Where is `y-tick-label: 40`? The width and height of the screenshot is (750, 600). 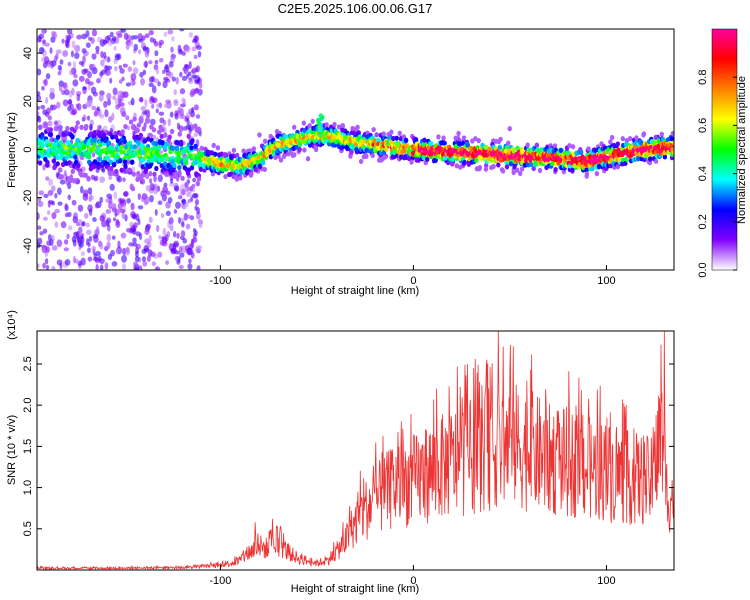 y-tick-label: 40 is located at coordinates (28, 53).